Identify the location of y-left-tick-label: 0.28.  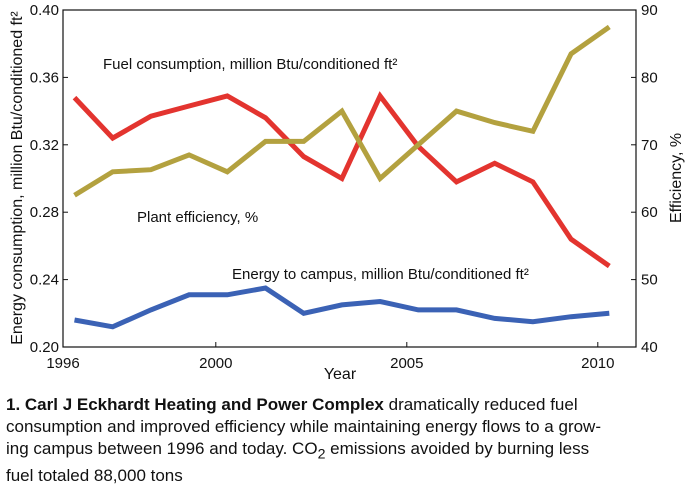
(44, 212).